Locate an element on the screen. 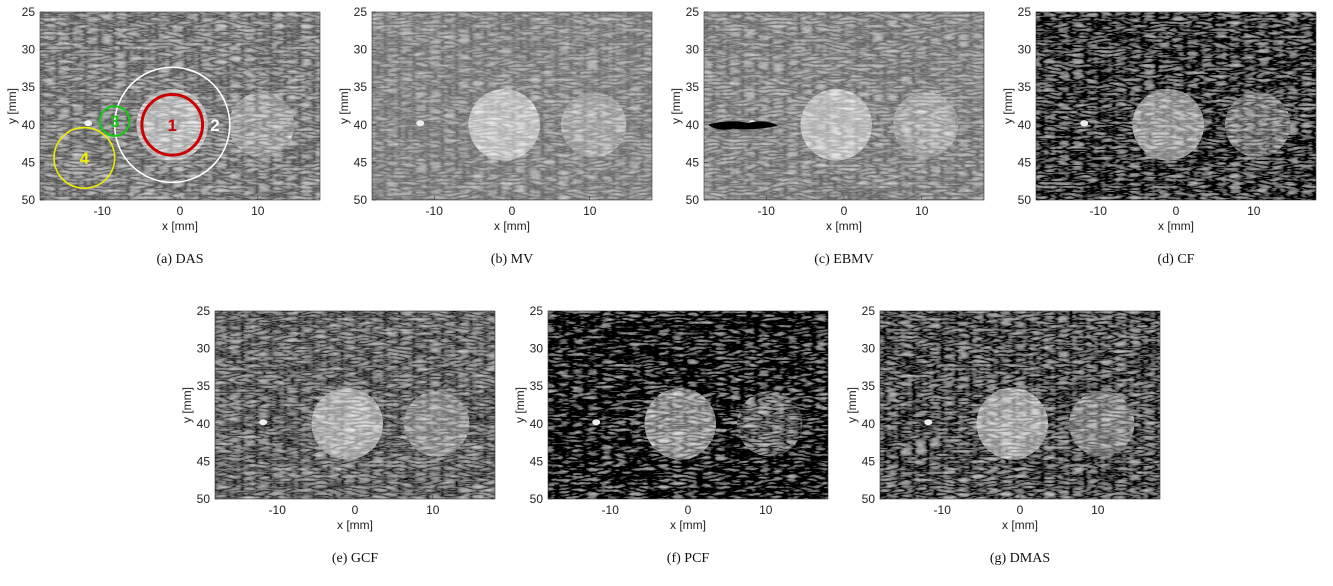 This screenshot has width=1333, height=586. caption: (d) CF is located at coordinates (1176, 259).